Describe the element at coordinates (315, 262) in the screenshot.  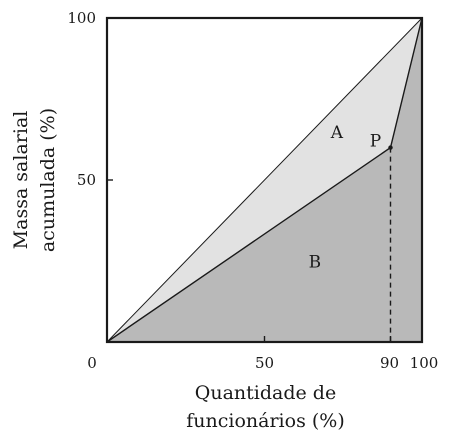
I see `region-b-label: B` at that location.